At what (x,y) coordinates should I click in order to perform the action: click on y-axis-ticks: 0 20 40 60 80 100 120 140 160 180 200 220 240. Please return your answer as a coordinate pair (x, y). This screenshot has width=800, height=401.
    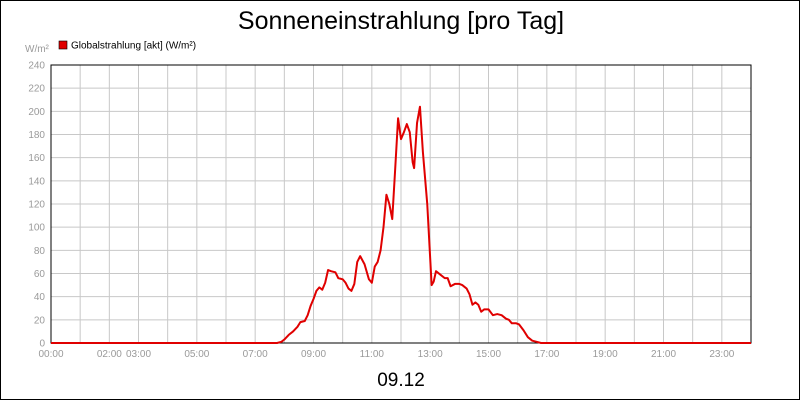
    Looking at the image, I should click on (36, 205).